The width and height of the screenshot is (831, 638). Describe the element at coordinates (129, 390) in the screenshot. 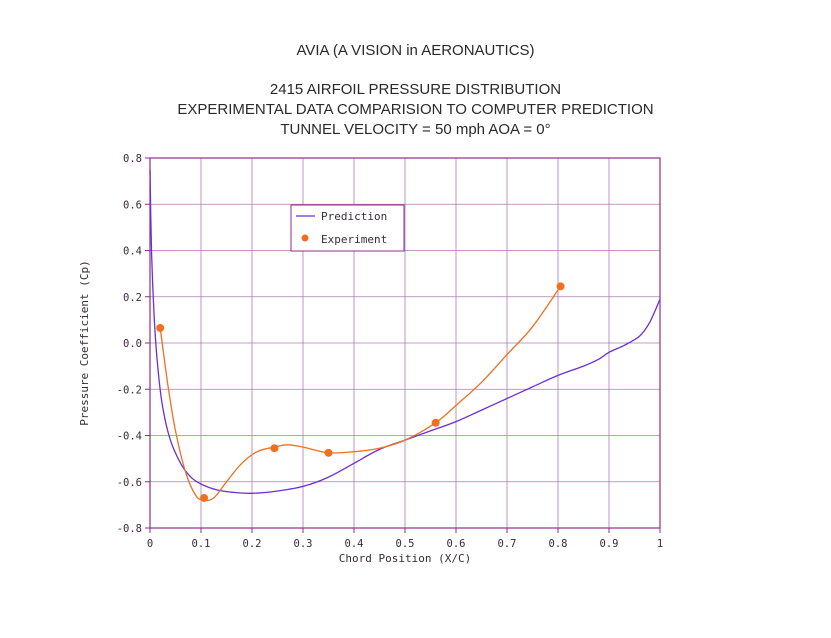

I see `y-tick-label: -0.2` at that location.